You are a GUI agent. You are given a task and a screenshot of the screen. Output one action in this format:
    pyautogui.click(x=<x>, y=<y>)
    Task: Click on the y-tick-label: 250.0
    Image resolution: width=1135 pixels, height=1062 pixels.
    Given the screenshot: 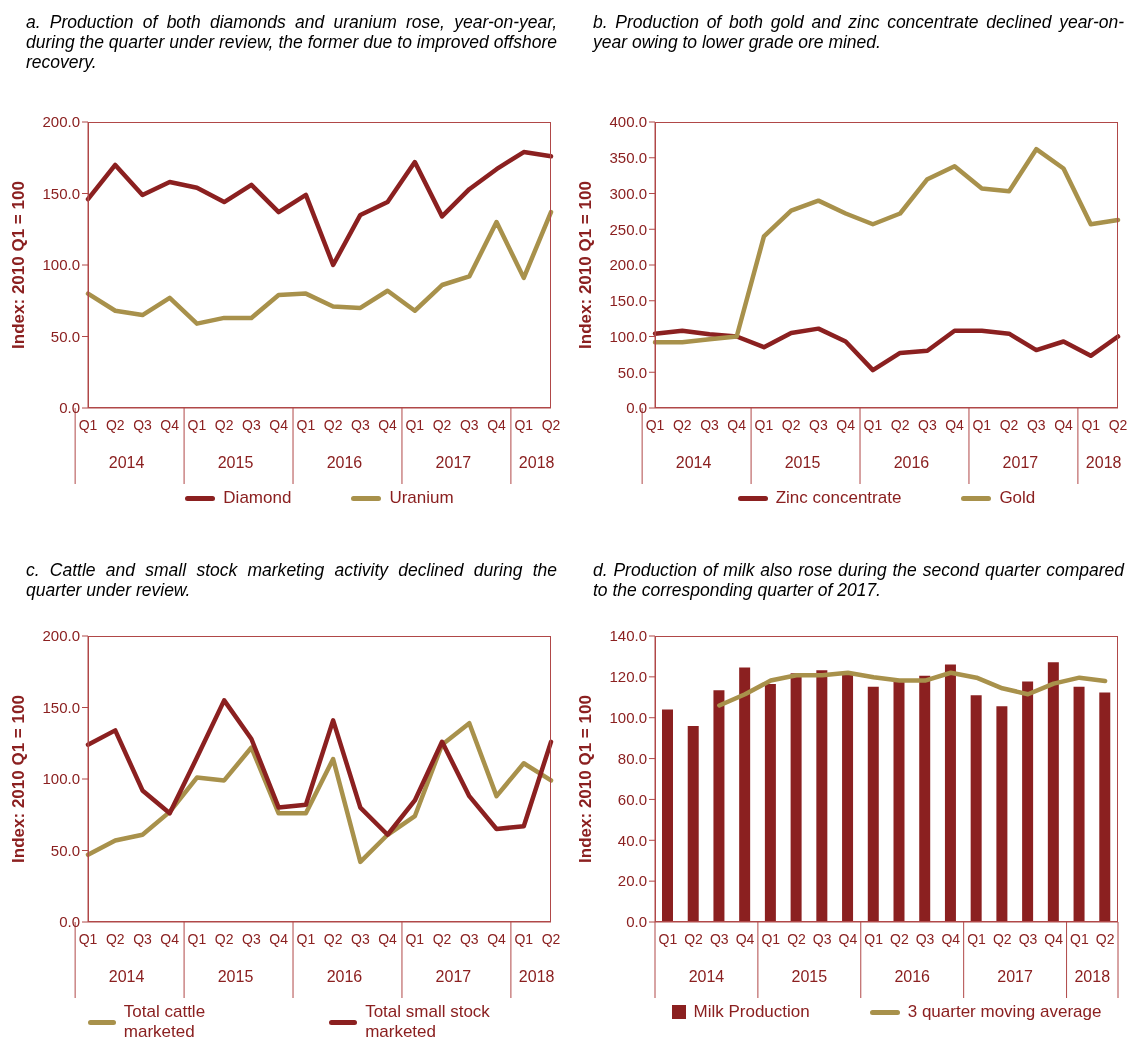 What is the action you would take?
    pyautogui.click(x=628, y=229)
    